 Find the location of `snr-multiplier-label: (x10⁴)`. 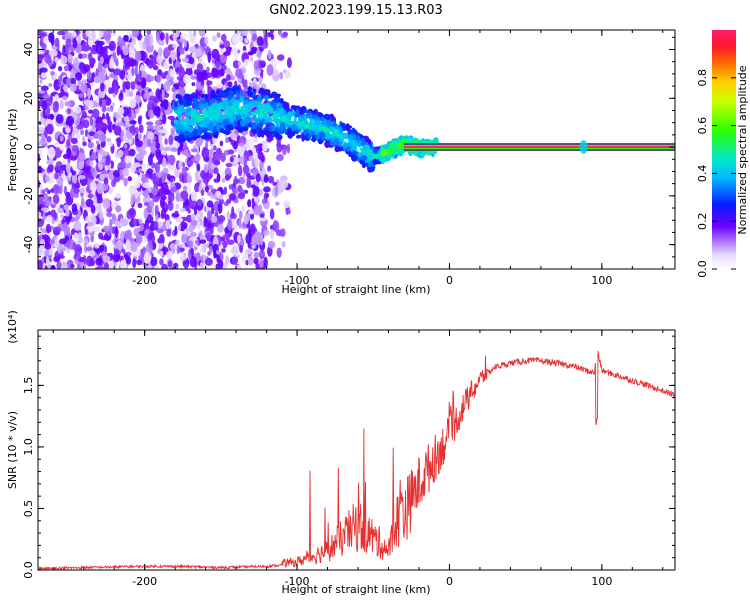

snr-multiplier-label: (x10⁴) is located at coordinates (12, 327).